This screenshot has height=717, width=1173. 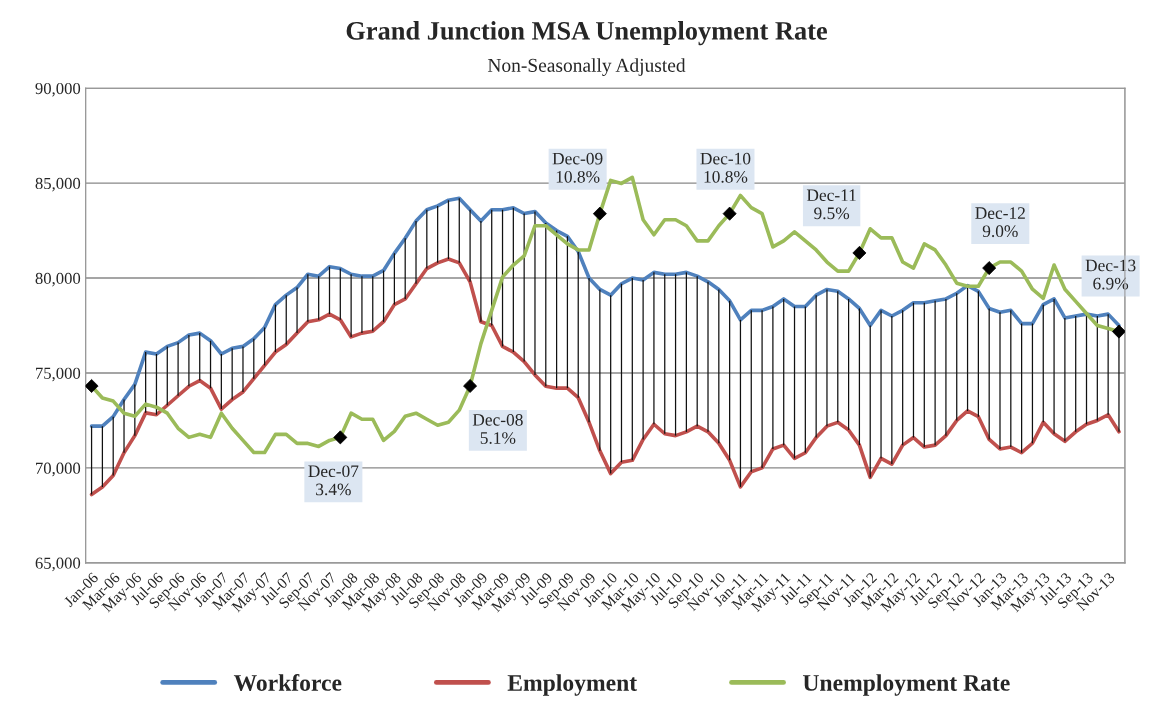 What do you see at coordinates (725, 167) in the screenshot?
I see `data-label: Dec-10 10.8%` at bounding box center [725, 167].